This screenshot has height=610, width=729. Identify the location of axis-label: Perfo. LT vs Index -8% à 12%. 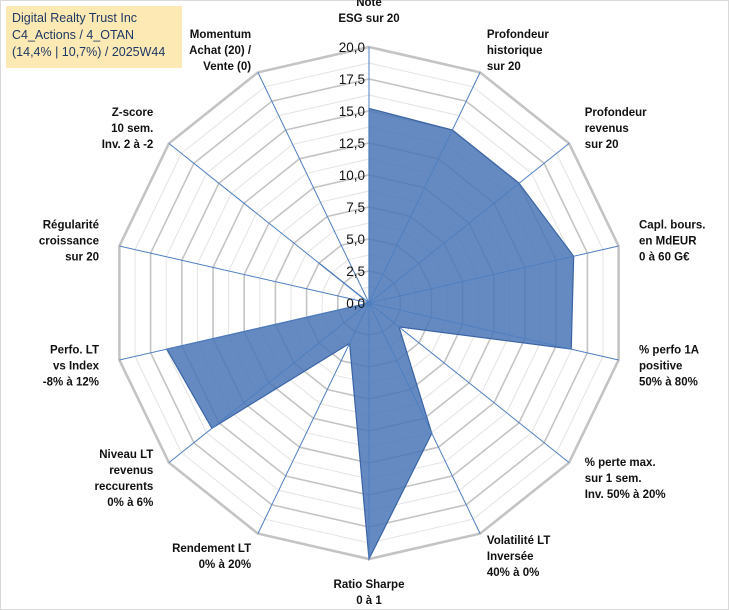
(71, 367).